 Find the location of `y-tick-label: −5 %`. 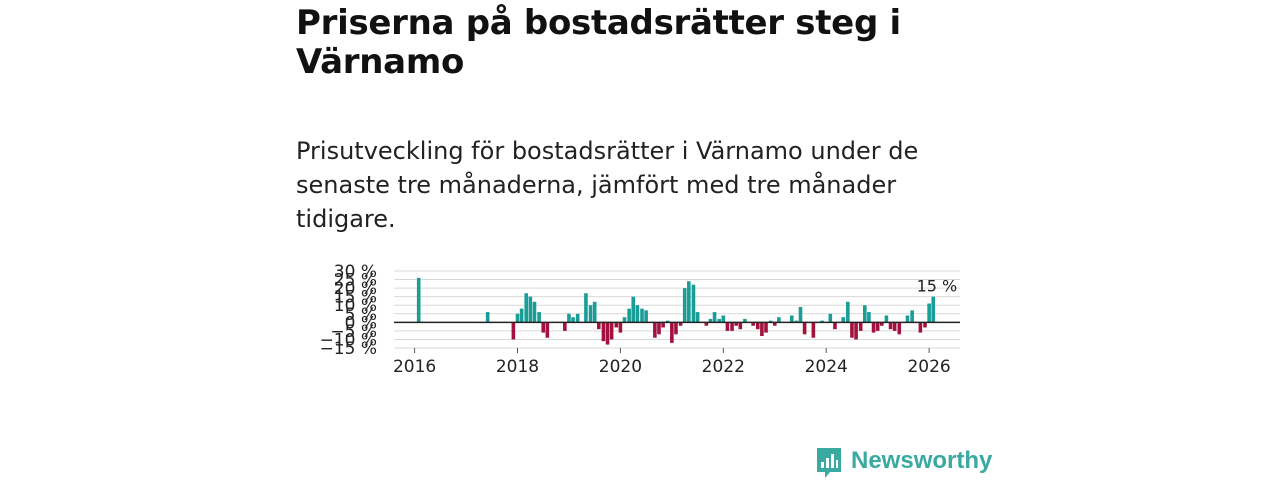

y-tick-label: −5 % is located at coordinates (353, 332).